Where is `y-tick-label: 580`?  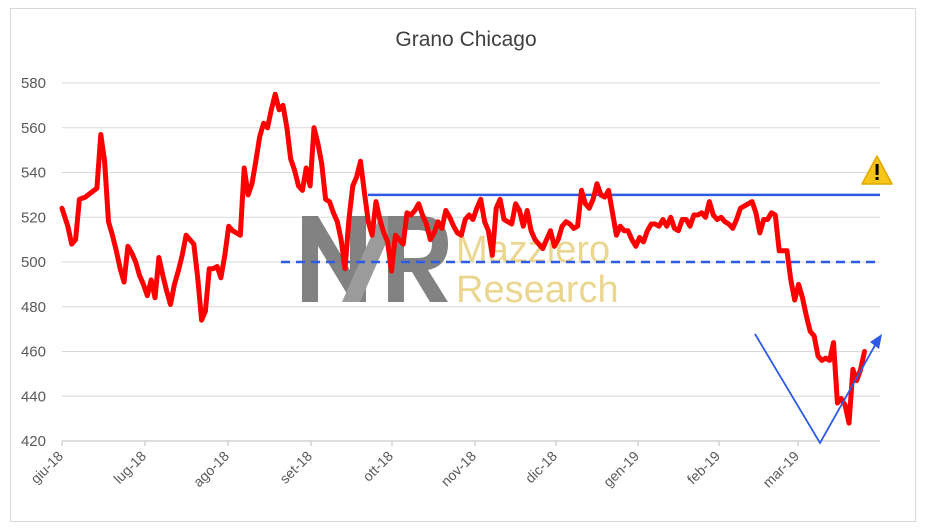 y-tick-label: 580 is located at coordinates (33, 83).